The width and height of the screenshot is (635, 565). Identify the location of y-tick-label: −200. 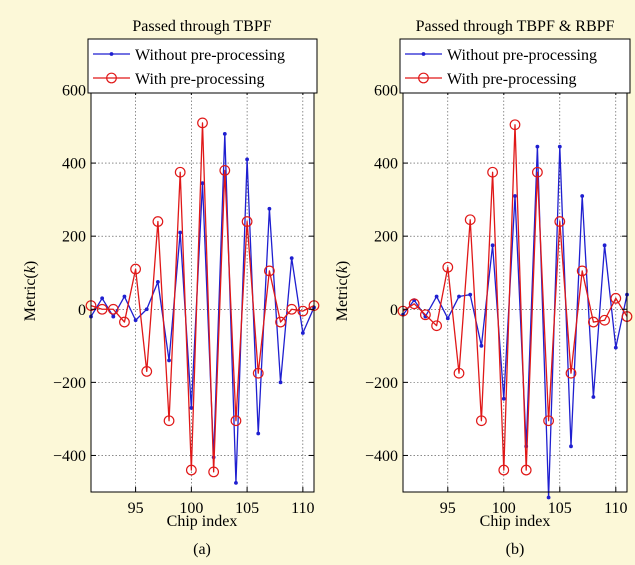
(69, 383).